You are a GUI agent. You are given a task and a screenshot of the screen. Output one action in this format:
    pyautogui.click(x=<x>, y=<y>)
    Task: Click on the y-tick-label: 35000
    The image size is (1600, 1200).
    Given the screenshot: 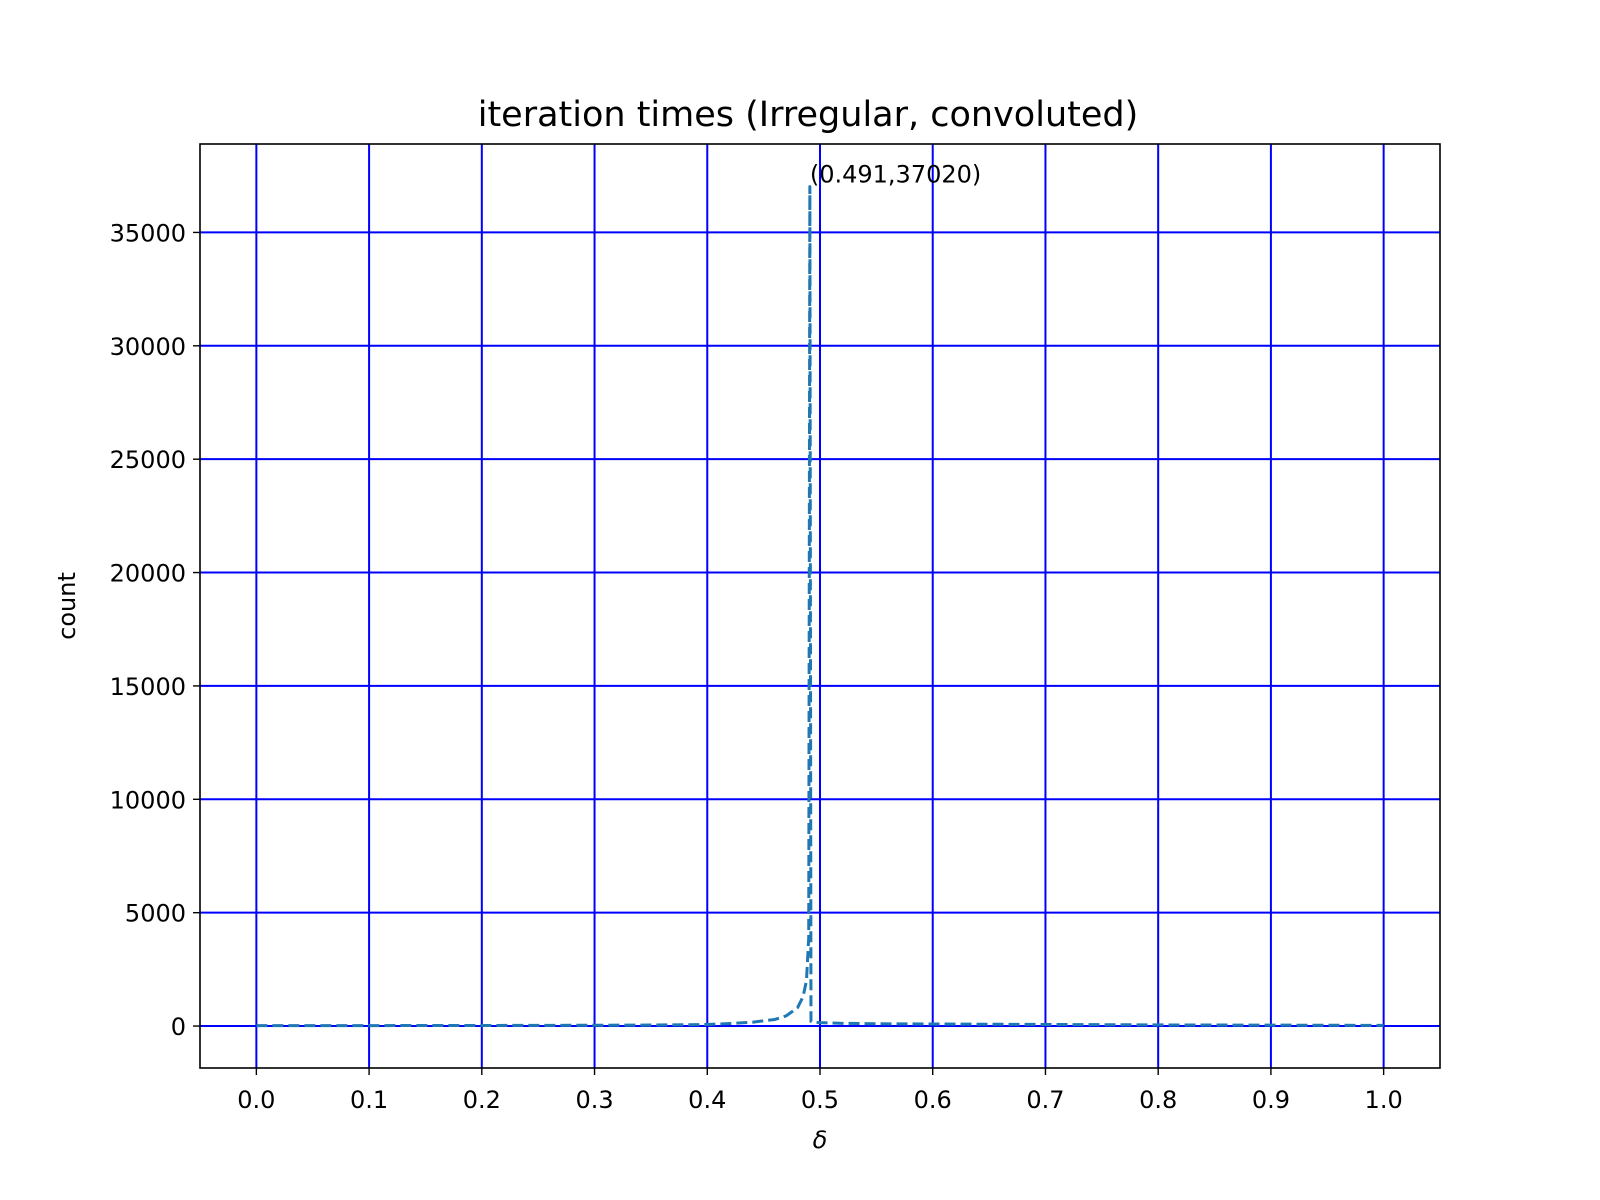 What is the action you would take?
    pyautogui.click(x=148, y=233)
    